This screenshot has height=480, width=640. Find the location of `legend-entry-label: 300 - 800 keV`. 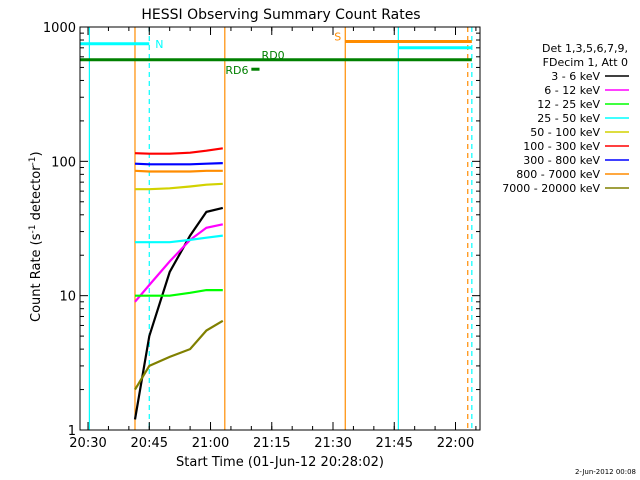

legend-entry-label: 300 - 800 keV is located at coordinates (561, 160).